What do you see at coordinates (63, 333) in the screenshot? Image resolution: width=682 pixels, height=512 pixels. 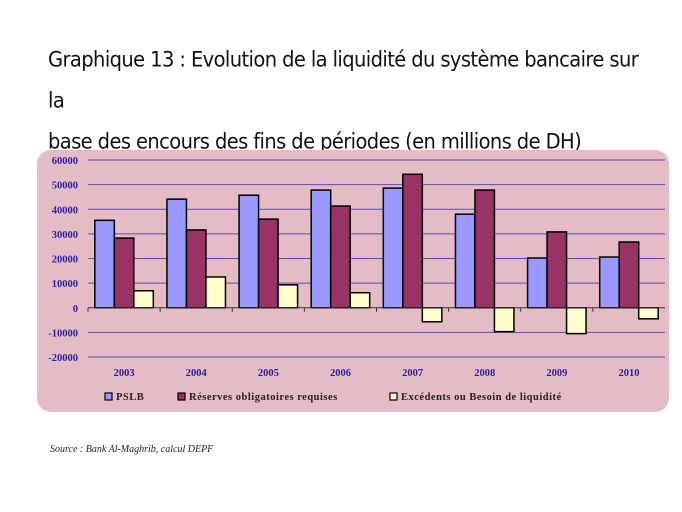 I see `y-tick-label: -10000` at bounding box center [63, 333].